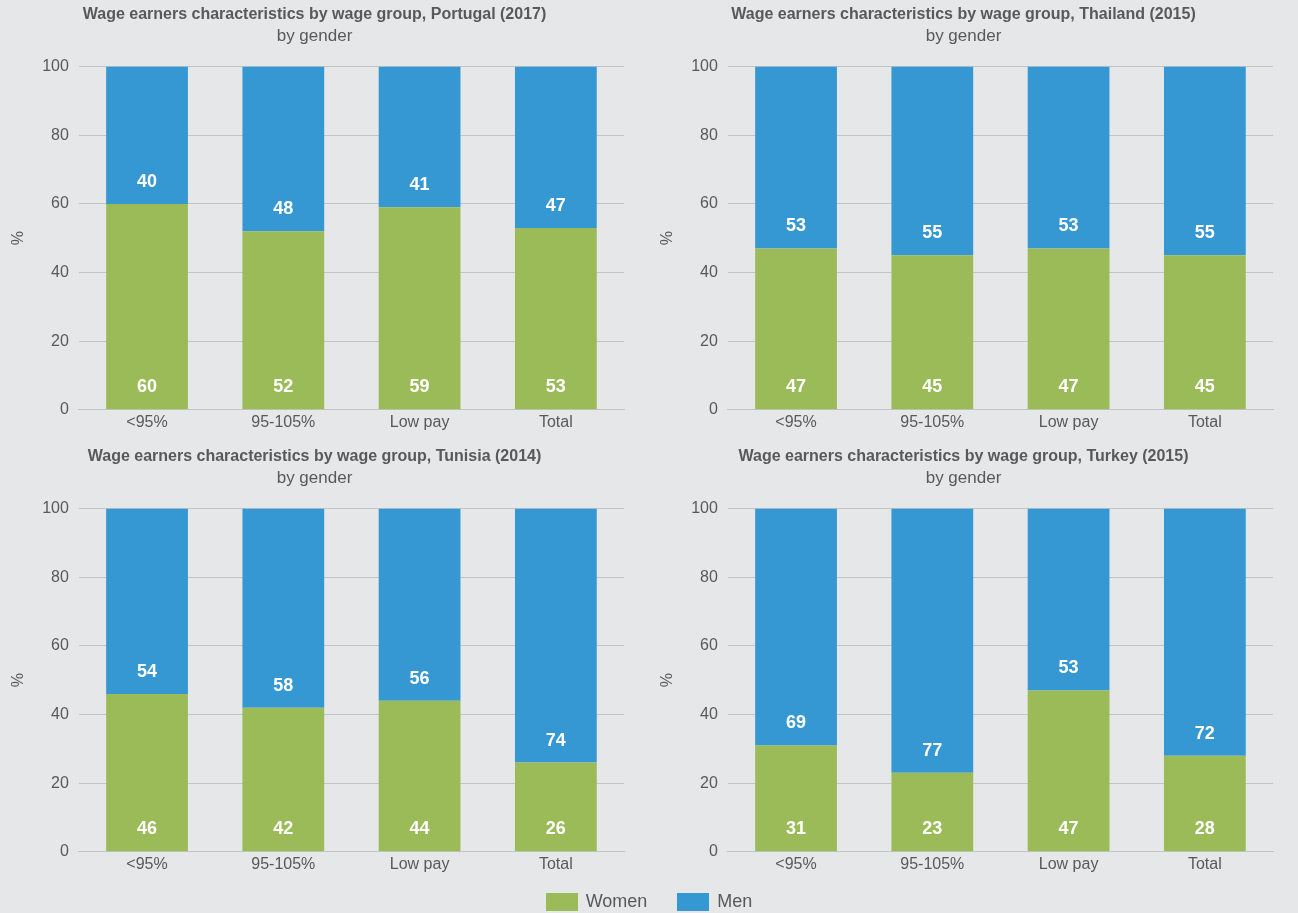  What do you see at coordinates (283, 828) in the screenshot?
I see `data-label: 42` at bounding box center [283, 828].